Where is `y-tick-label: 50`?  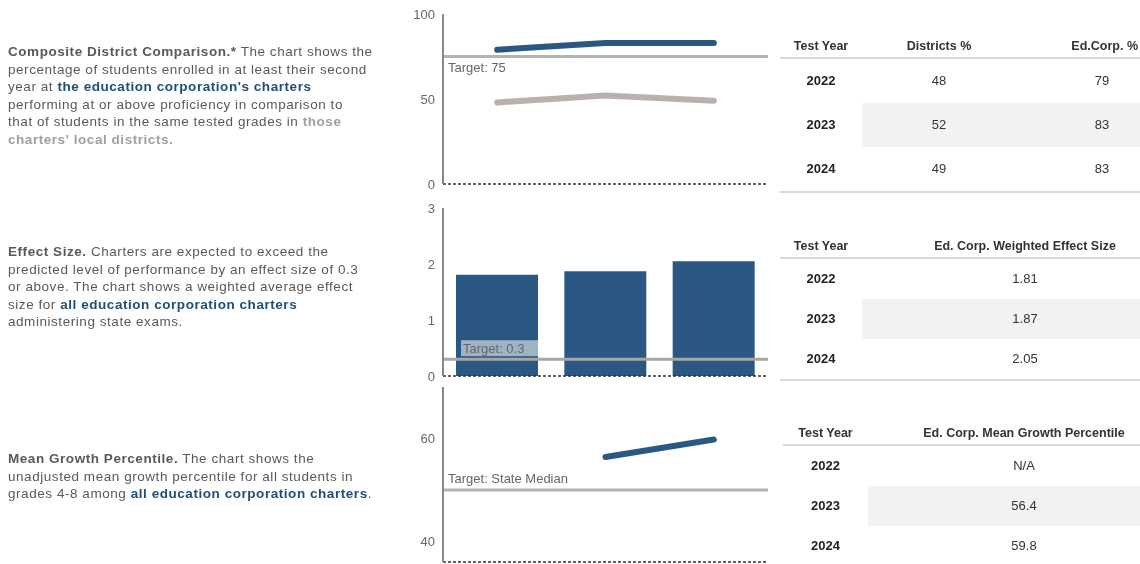
y-tick-label: 50 is located at coordinates (427, 99).